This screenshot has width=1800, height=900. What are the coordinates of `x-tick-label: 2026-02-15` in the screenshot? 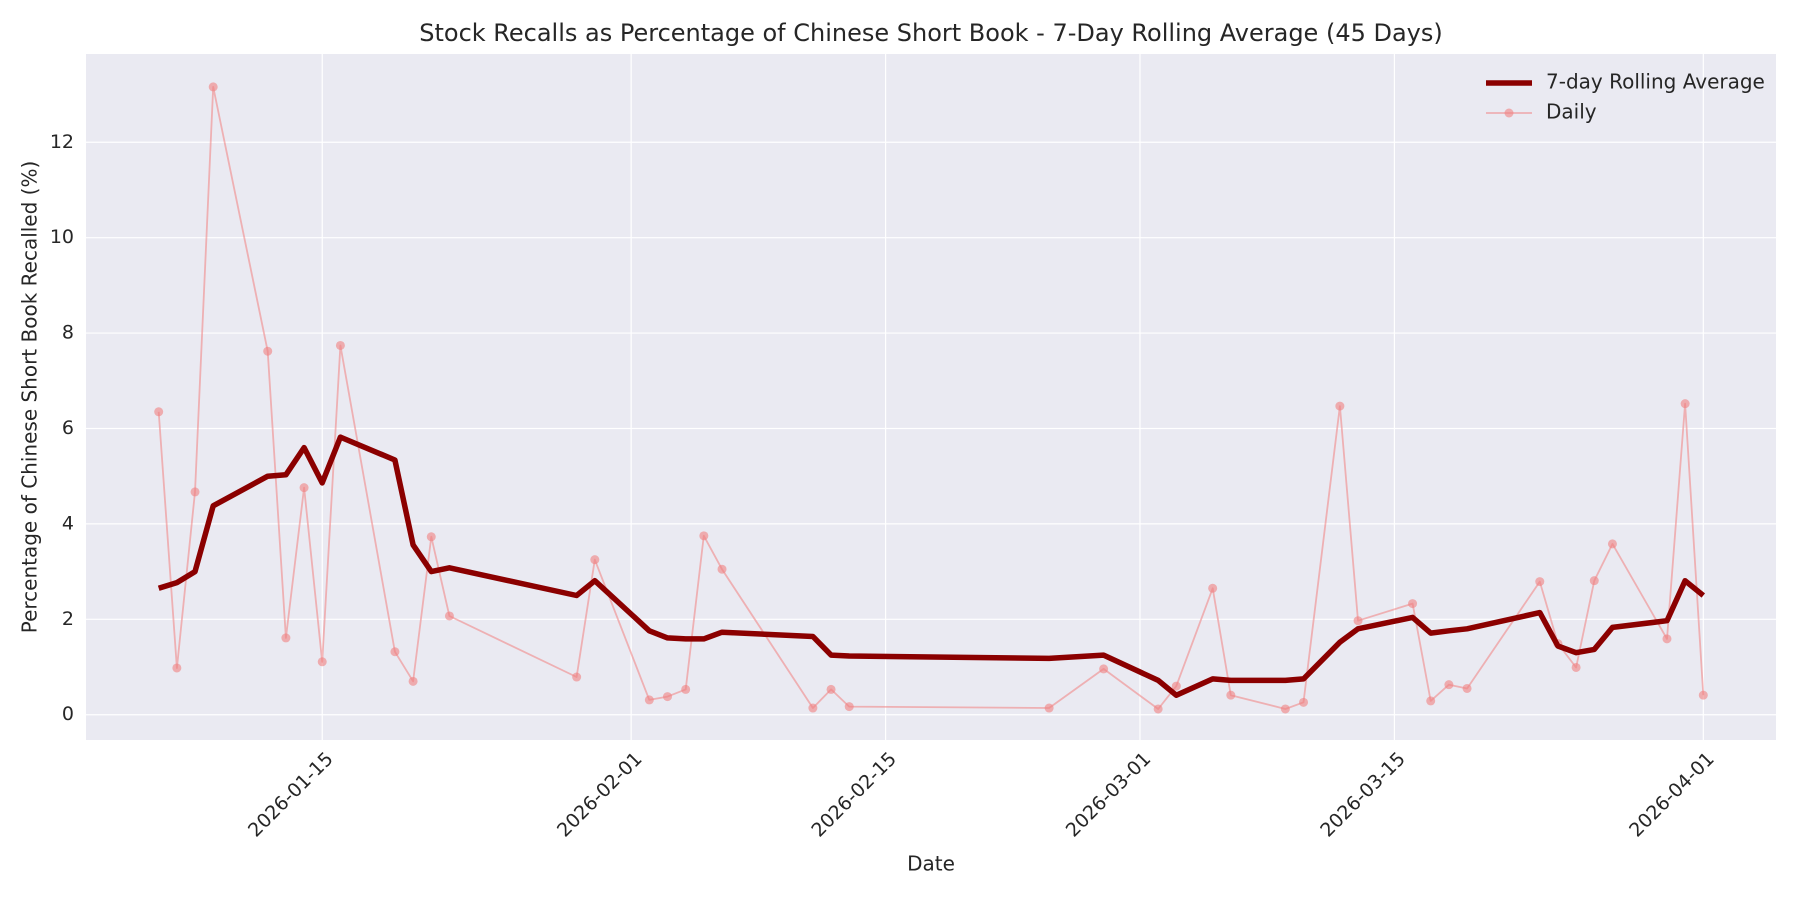 It's located at (854, 795).